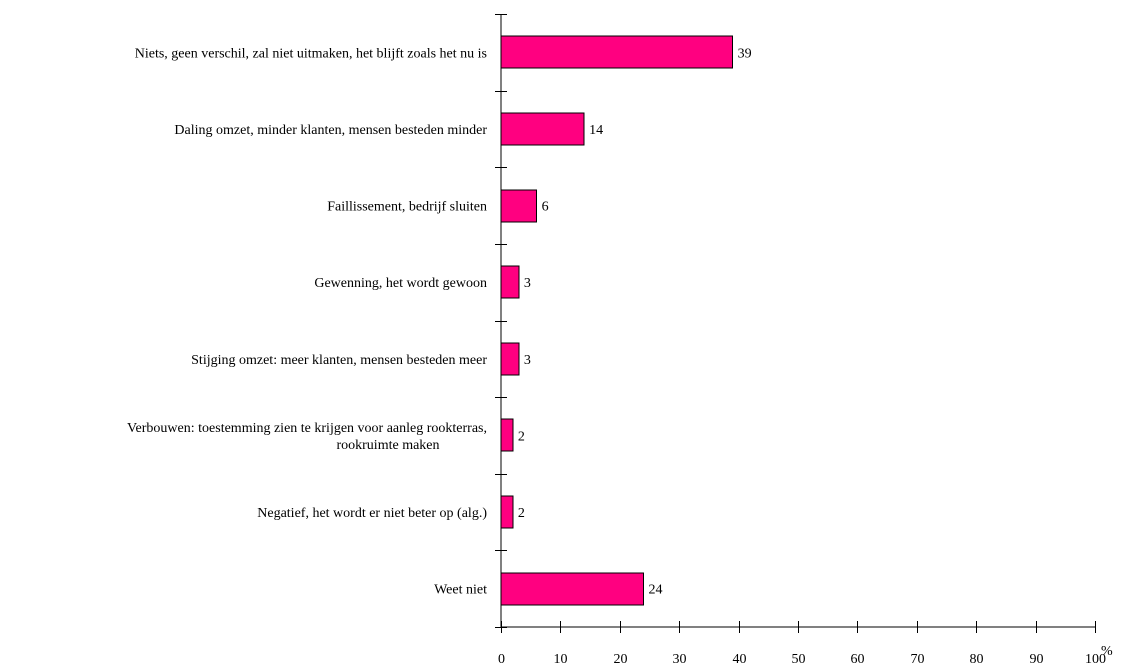  Describe the element at coordinates (400, 283) in the screenshot. I see `category-label: Gewenning, het wordt gewoon` at that location.